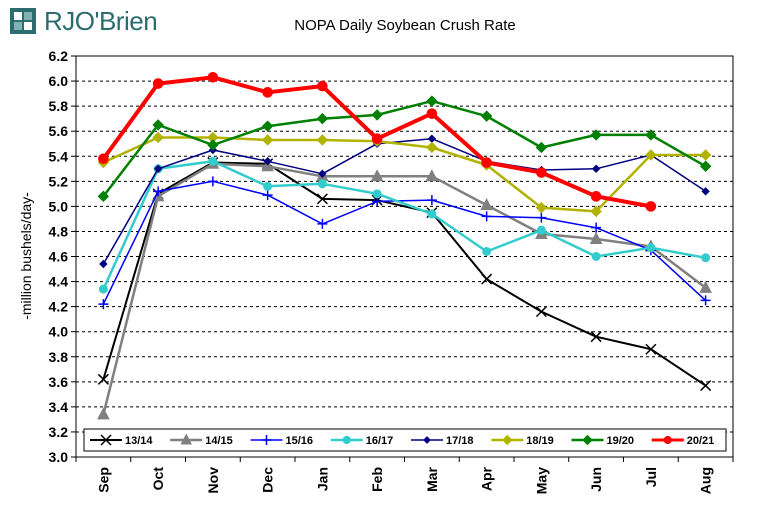 The image size is (763, 516). I want to click on y-tick-label: 5.8, so click(59, 106).